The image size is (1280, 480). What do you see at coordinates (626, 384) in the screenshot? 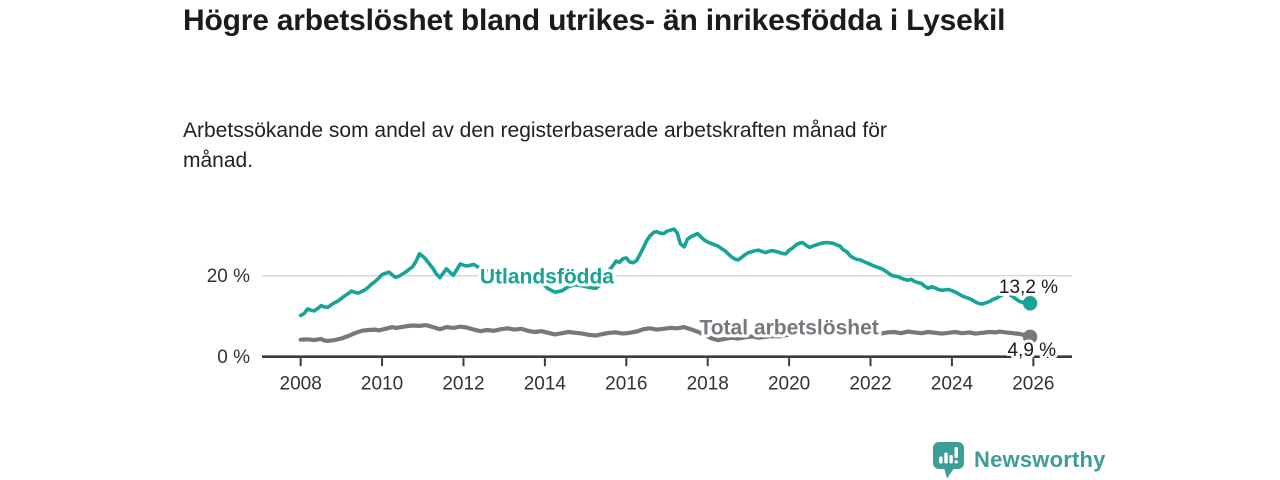
I see `x-tick-label: 2016` at bounding box center [626, 384].